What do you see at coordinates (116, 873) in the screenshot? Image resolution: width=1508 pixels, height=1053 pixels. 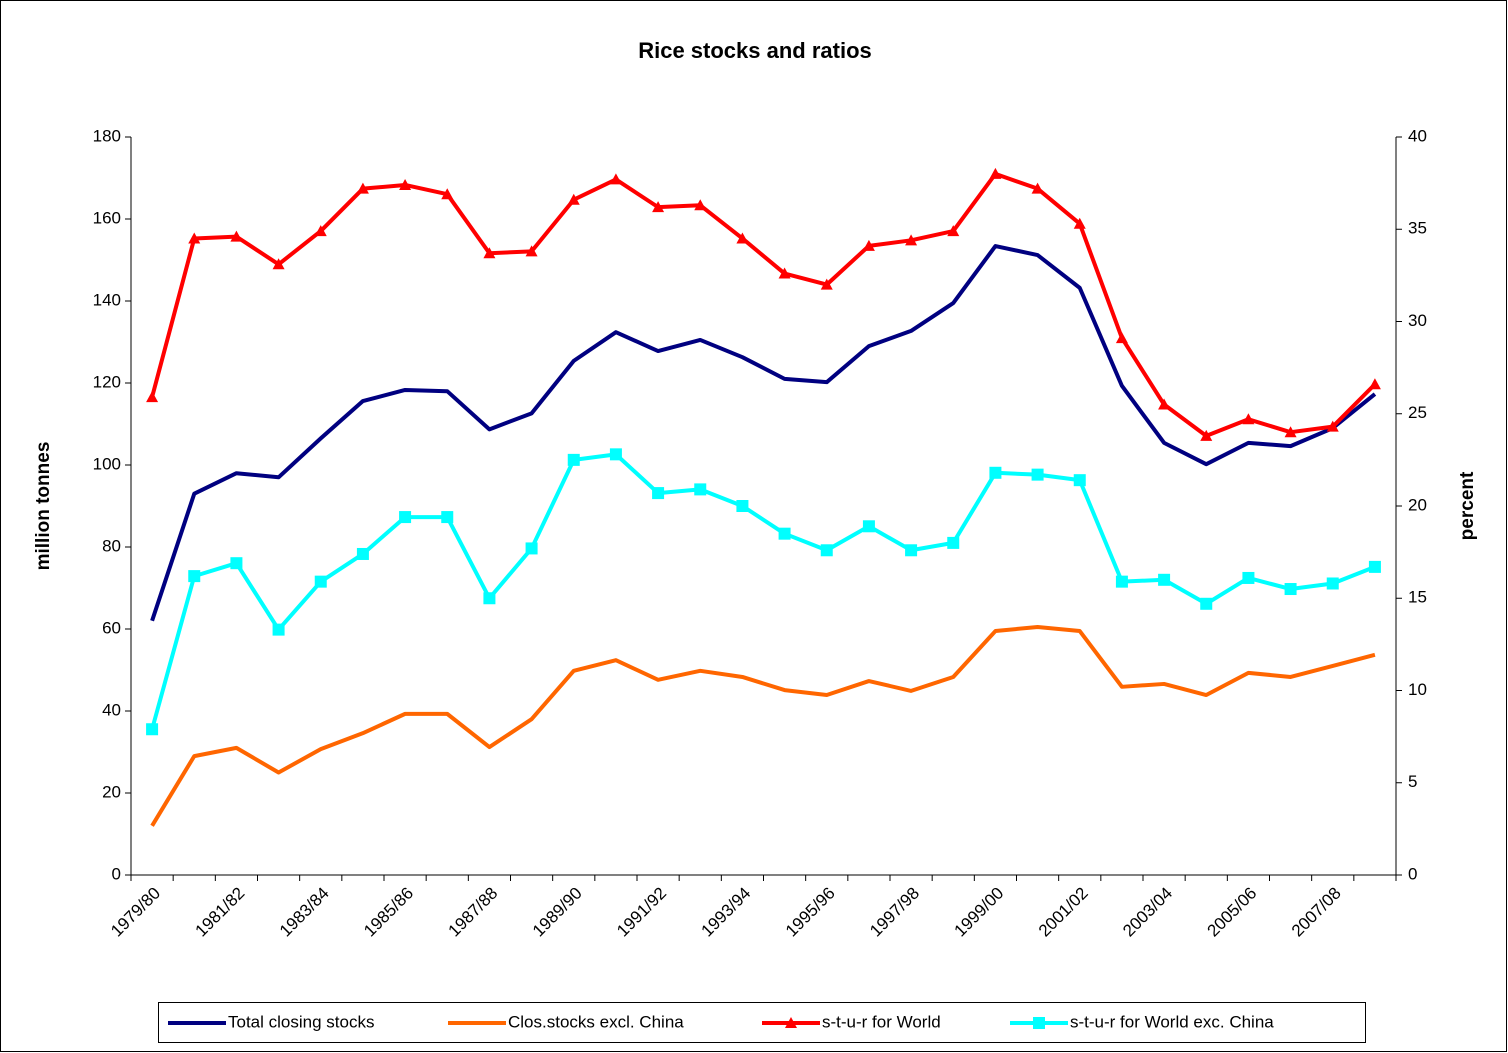 I see `y-tick-label: 0` at bounding box center [116, 873].